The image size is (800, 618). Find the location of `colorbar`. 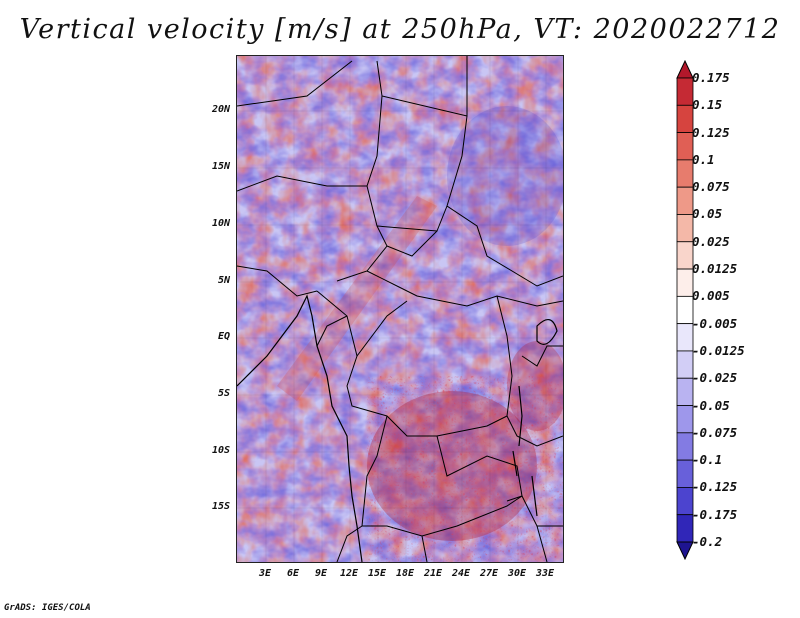

colorbar is located at coordinates (685, 310).